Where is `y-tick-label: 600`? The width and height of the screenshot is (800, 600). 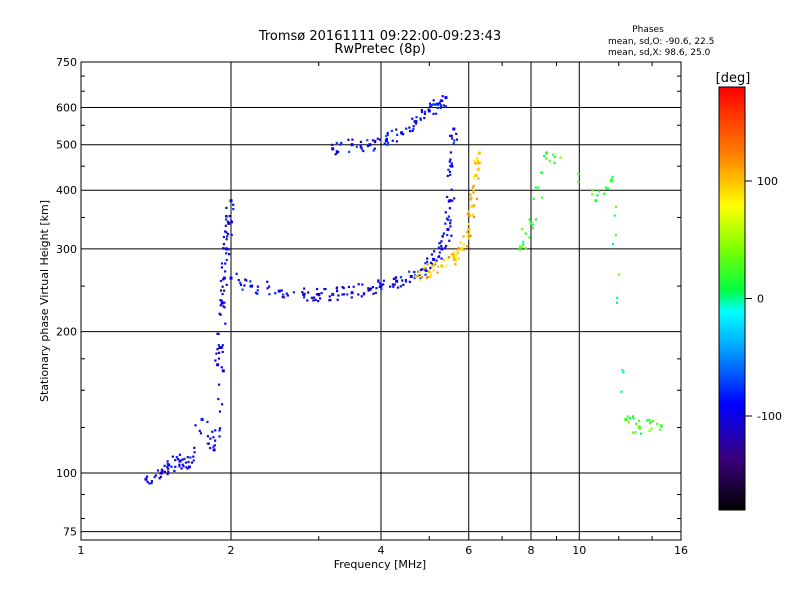 y-tick-label: 600 is located at coordinates (66, 108).